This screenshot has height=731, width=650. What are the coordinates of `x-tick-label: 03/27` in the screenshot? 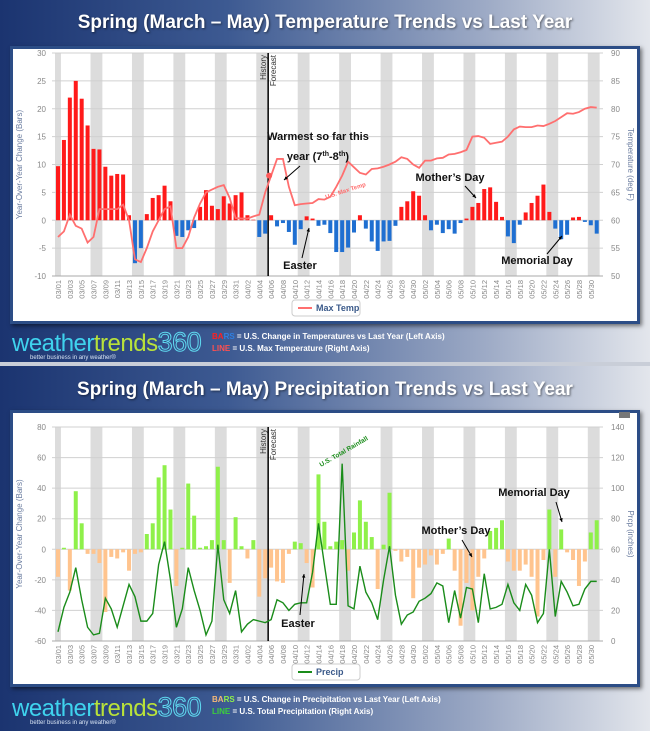 It's located at (212, 654).